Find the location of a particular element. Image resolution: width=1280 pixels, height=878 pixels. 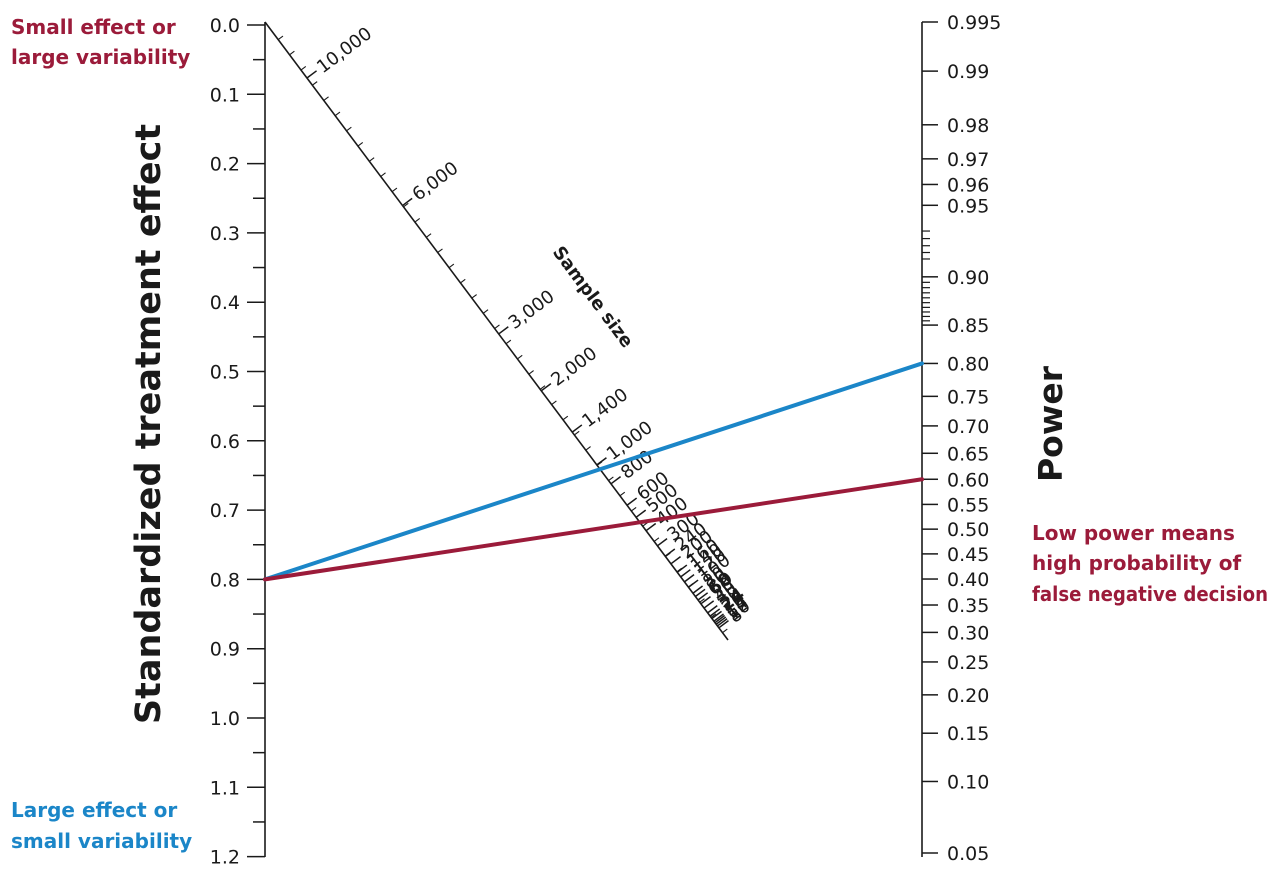

sample-size-label: 10,000 is located at coordinates (344, 50).